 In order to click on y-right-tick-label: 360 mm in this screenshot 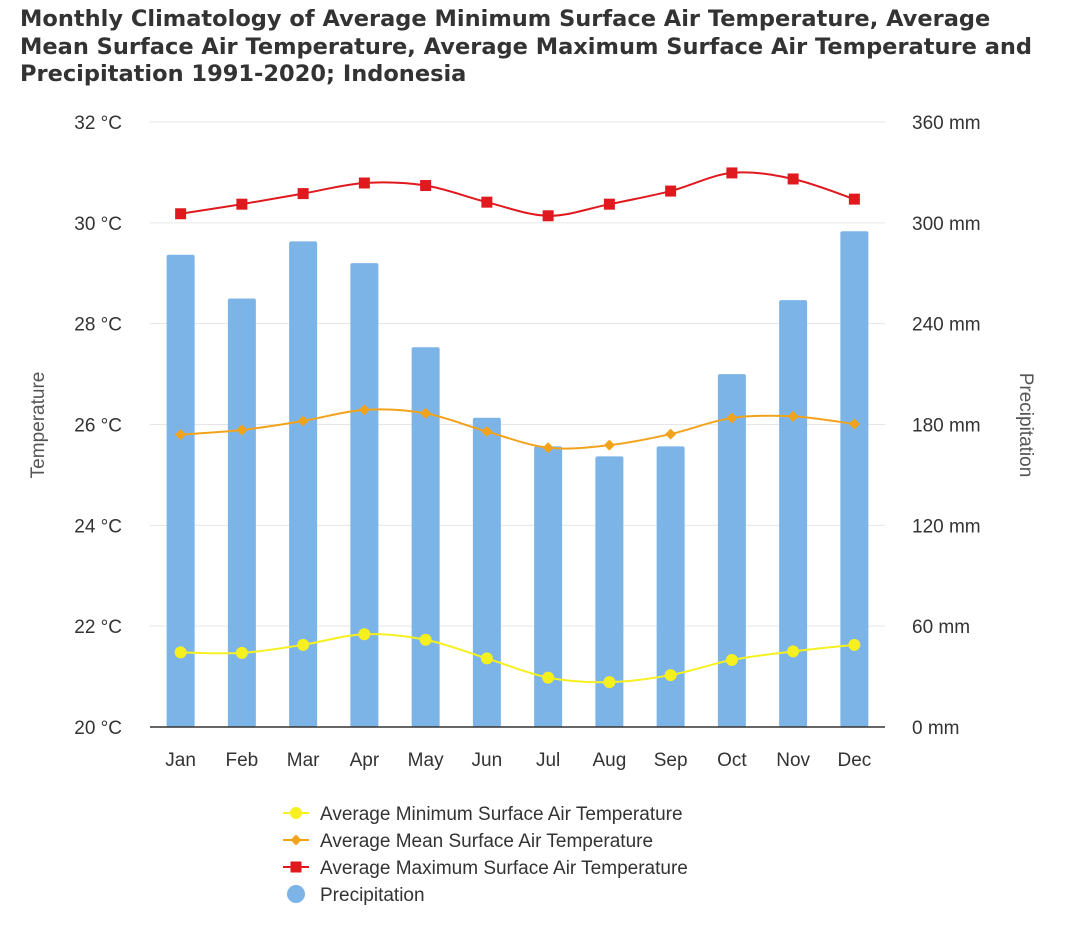, I will do `click(946, 123)`.